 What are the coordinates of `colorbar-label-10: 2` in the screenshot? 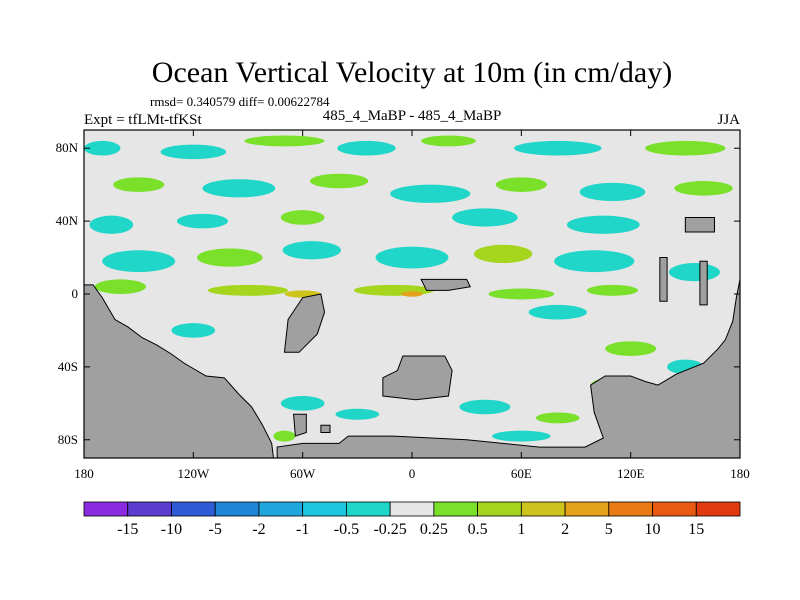 It's located at (565, 529).